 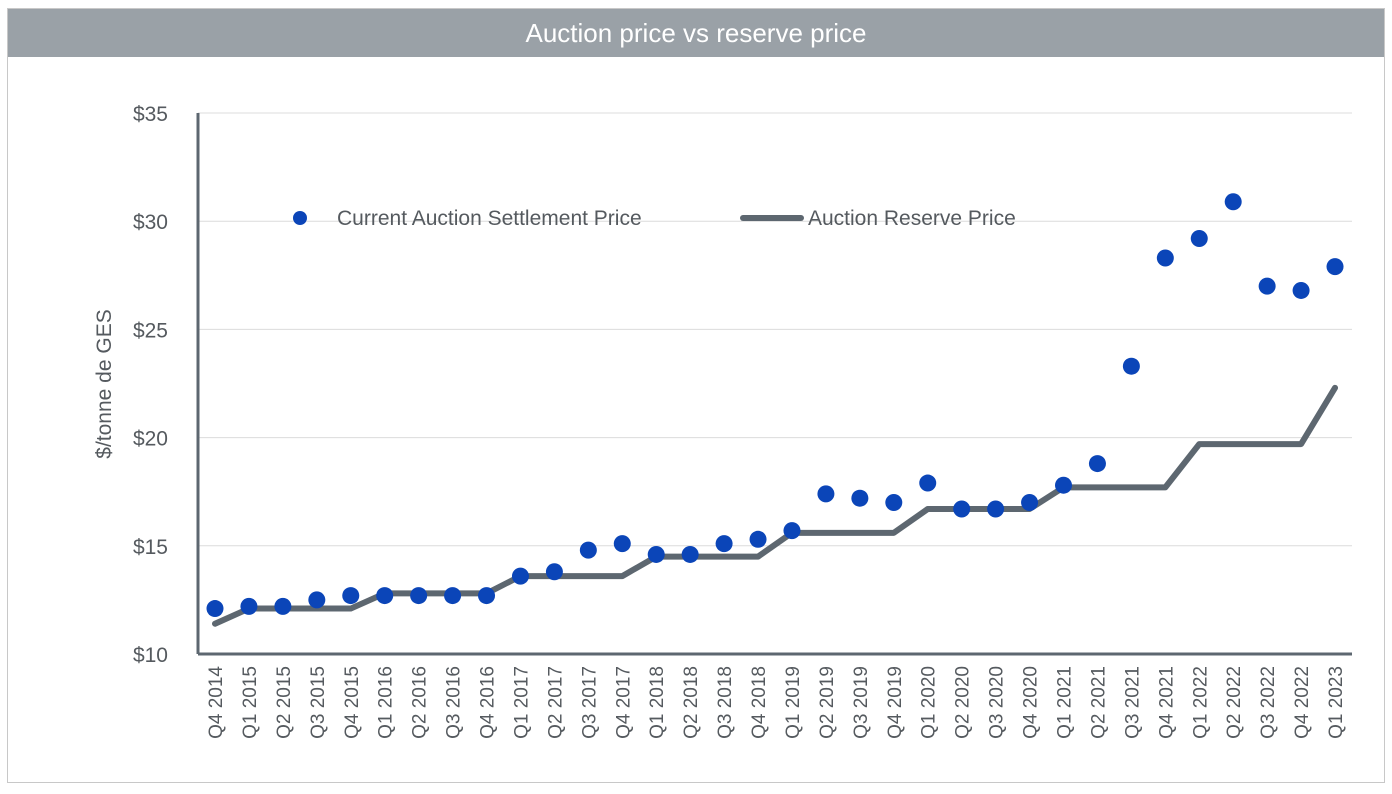 I want to click on x-tick-label: Q2 2022, so click(x=1234, y=702).